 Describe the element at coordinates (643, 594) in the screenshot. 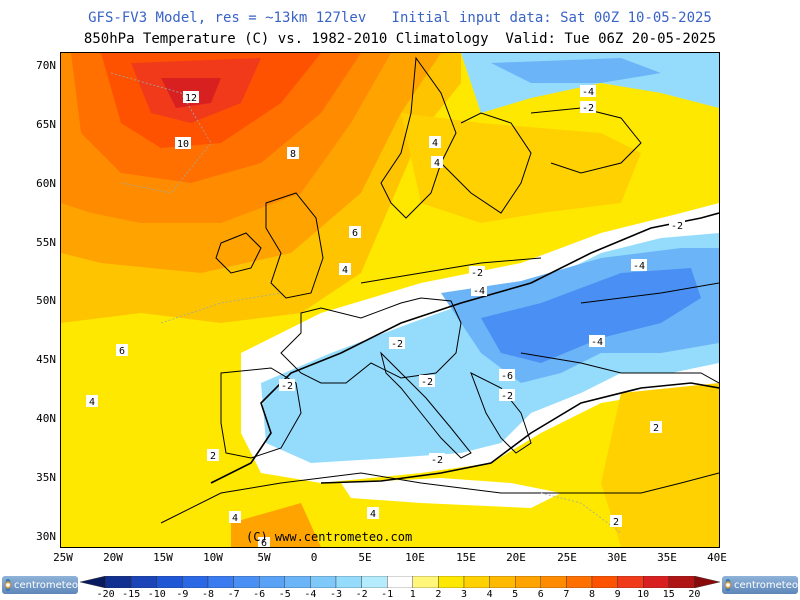

I see `colorbar-label: 10` at that location.